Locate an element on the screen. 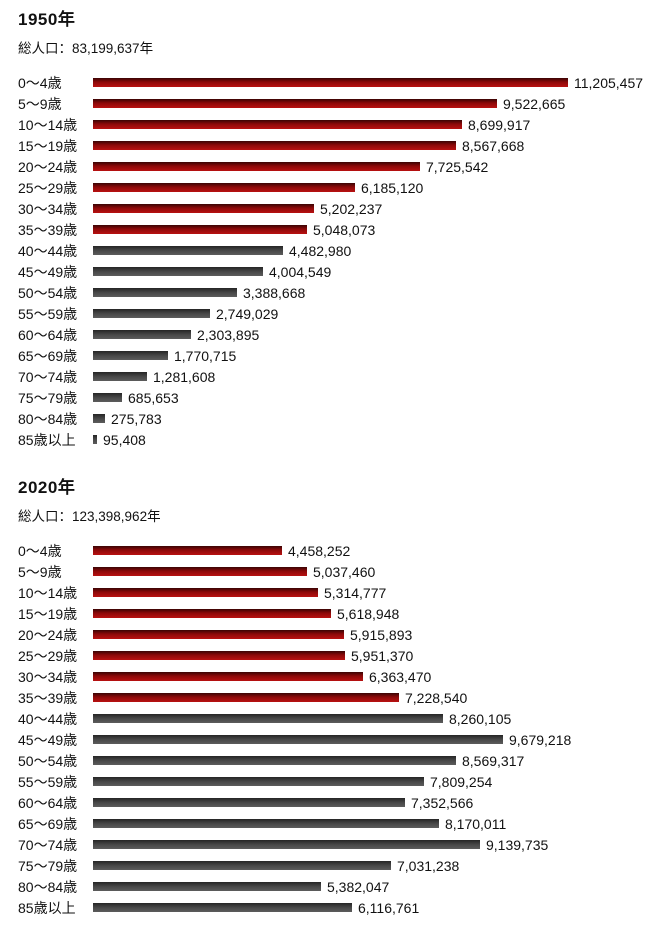 Image resolution: width=650 pixels, height=931 pixels. age-group-label: 25〜29歳 is located at coordinates (48, 187).